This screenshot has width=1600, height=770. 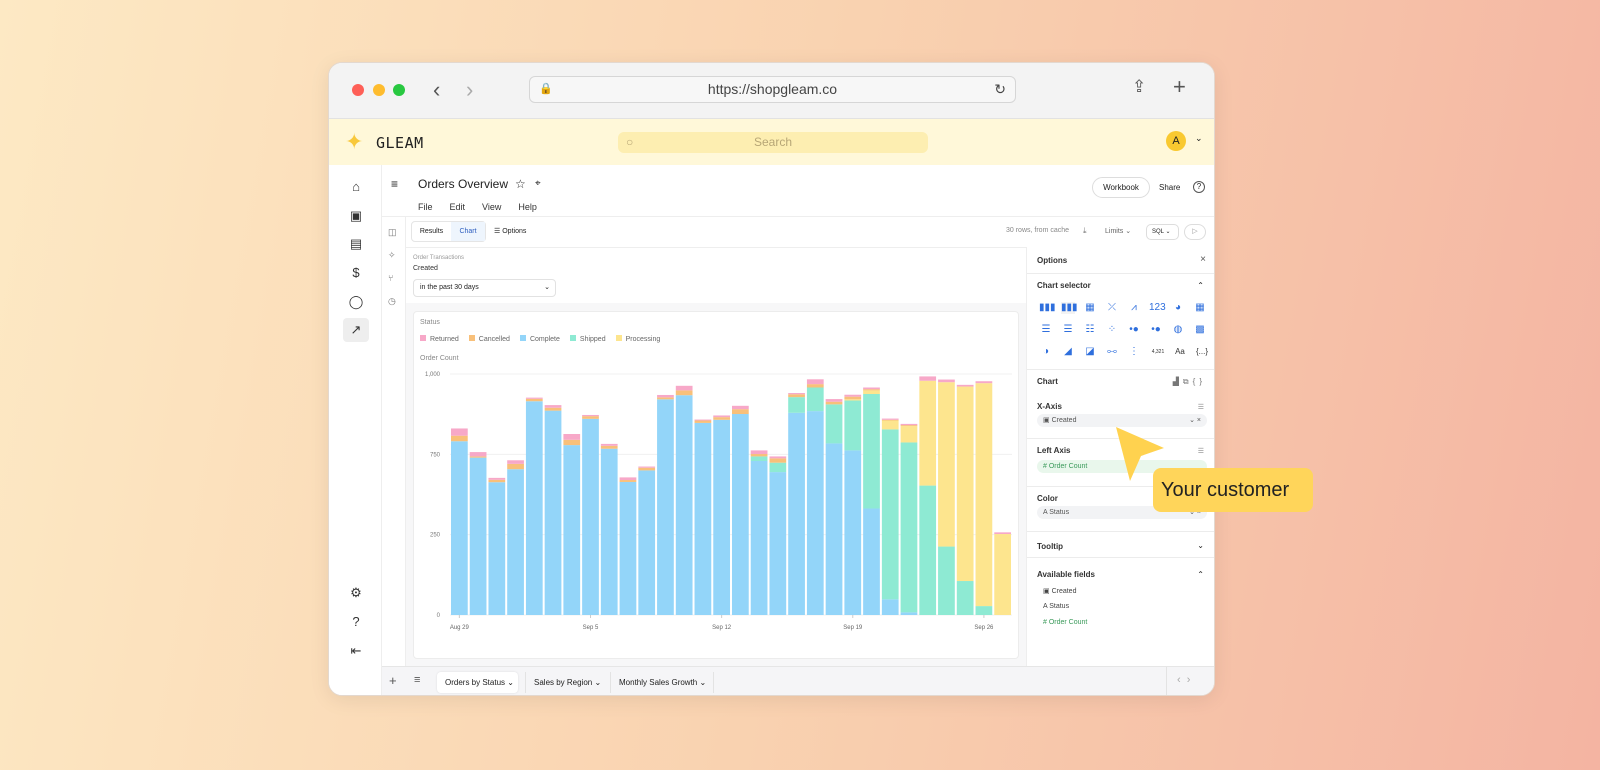 I want to click on reload-icon: ↻, so click(x=1000, y=89).